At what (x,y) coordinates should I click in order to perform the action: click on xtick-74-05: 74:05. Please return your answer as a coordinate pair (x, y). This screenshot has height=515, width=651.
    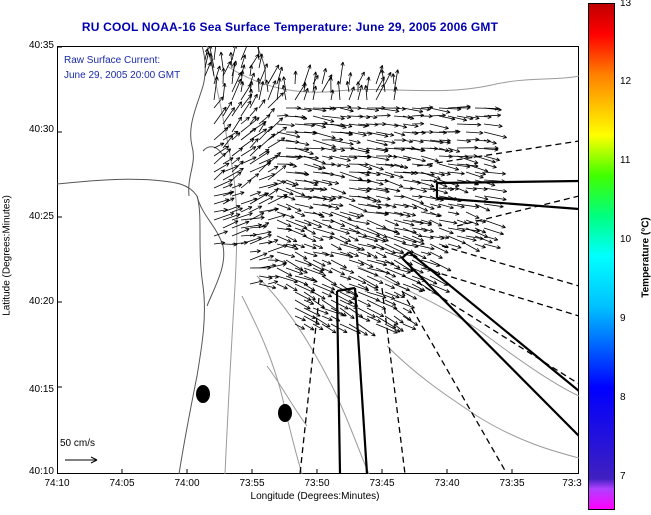
    Looking at the image, I should click on (122, 483).